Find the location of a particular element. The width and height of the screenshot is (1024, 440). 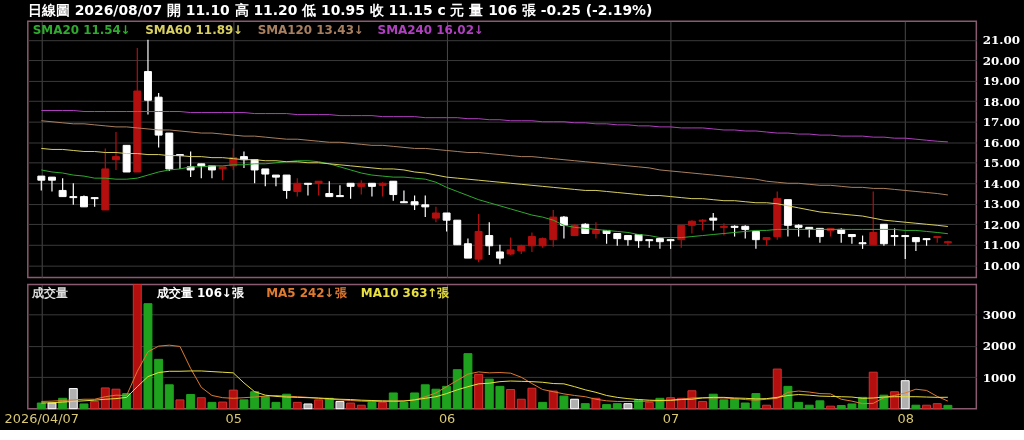

y-tick-label: 14.00 is located at coordinates (1001, 183).